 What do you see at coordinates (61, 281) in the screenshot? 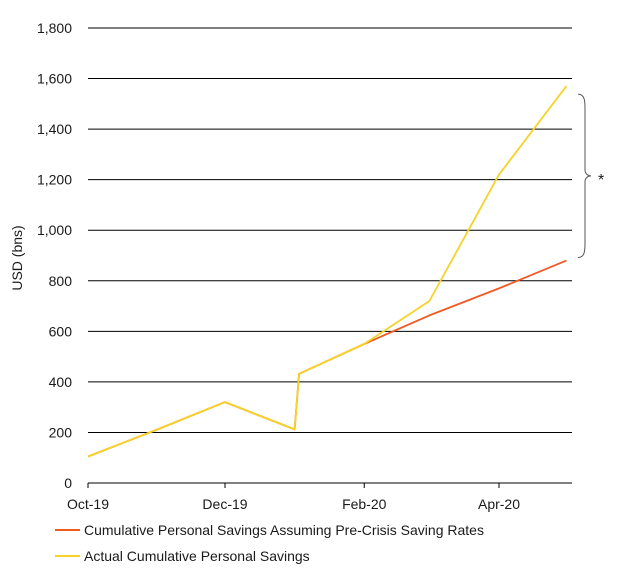
I see `y-tick-label: 800` at bounding box center [61, 281].